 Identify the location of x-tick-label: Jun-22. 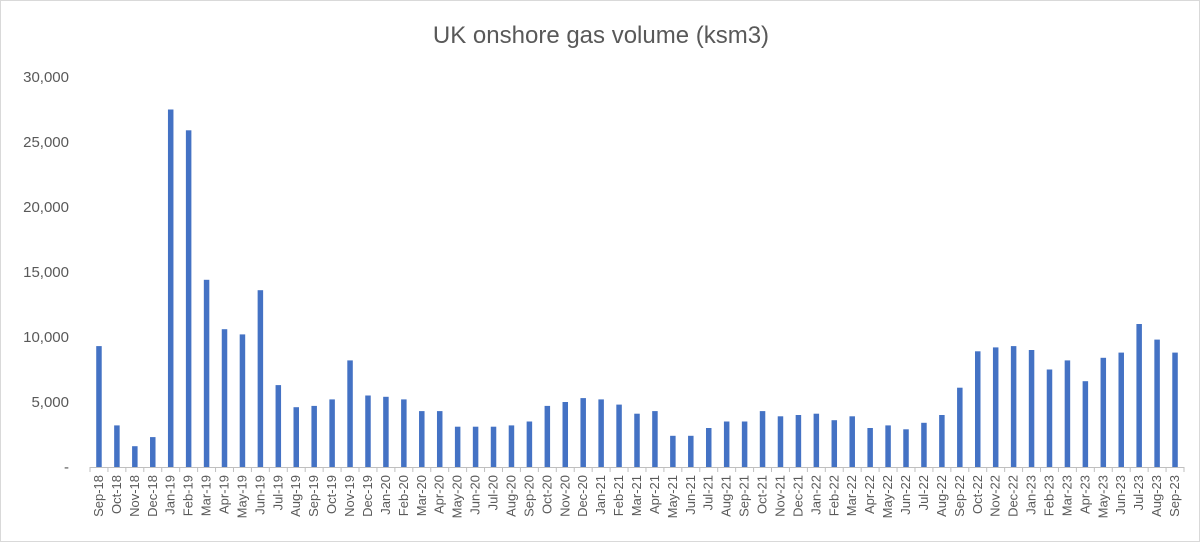
(905, 495).